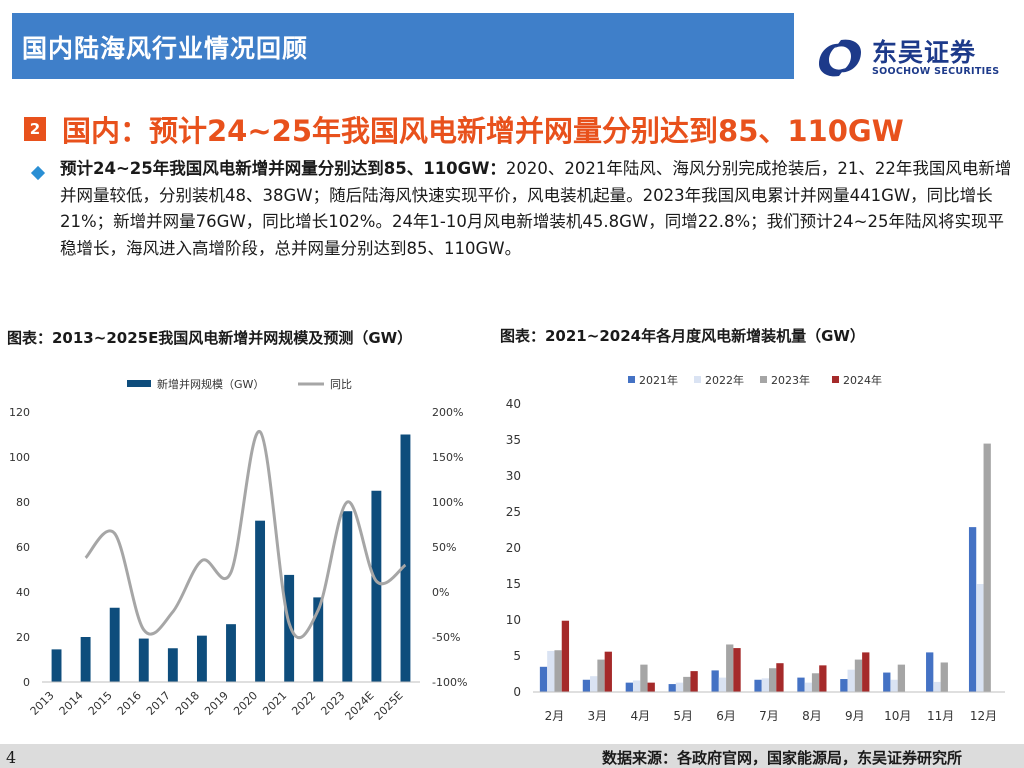 The image size is (1024, 768). I want to click on chart1-xtick: 2020, so click(245, 703).